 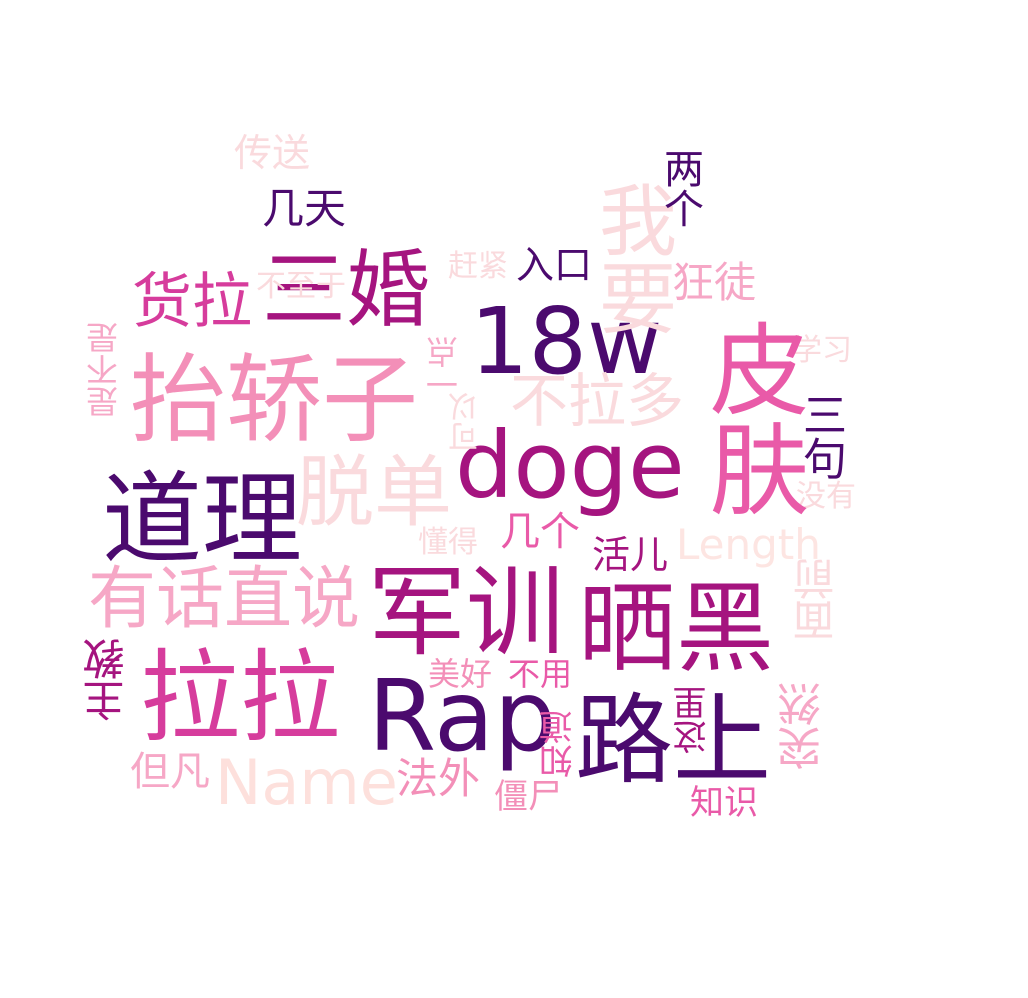 What do you see at coordinates (816, 600) in the screenshot?
I see `word-mian-qian: 面前` at bounding box center [816, 600].